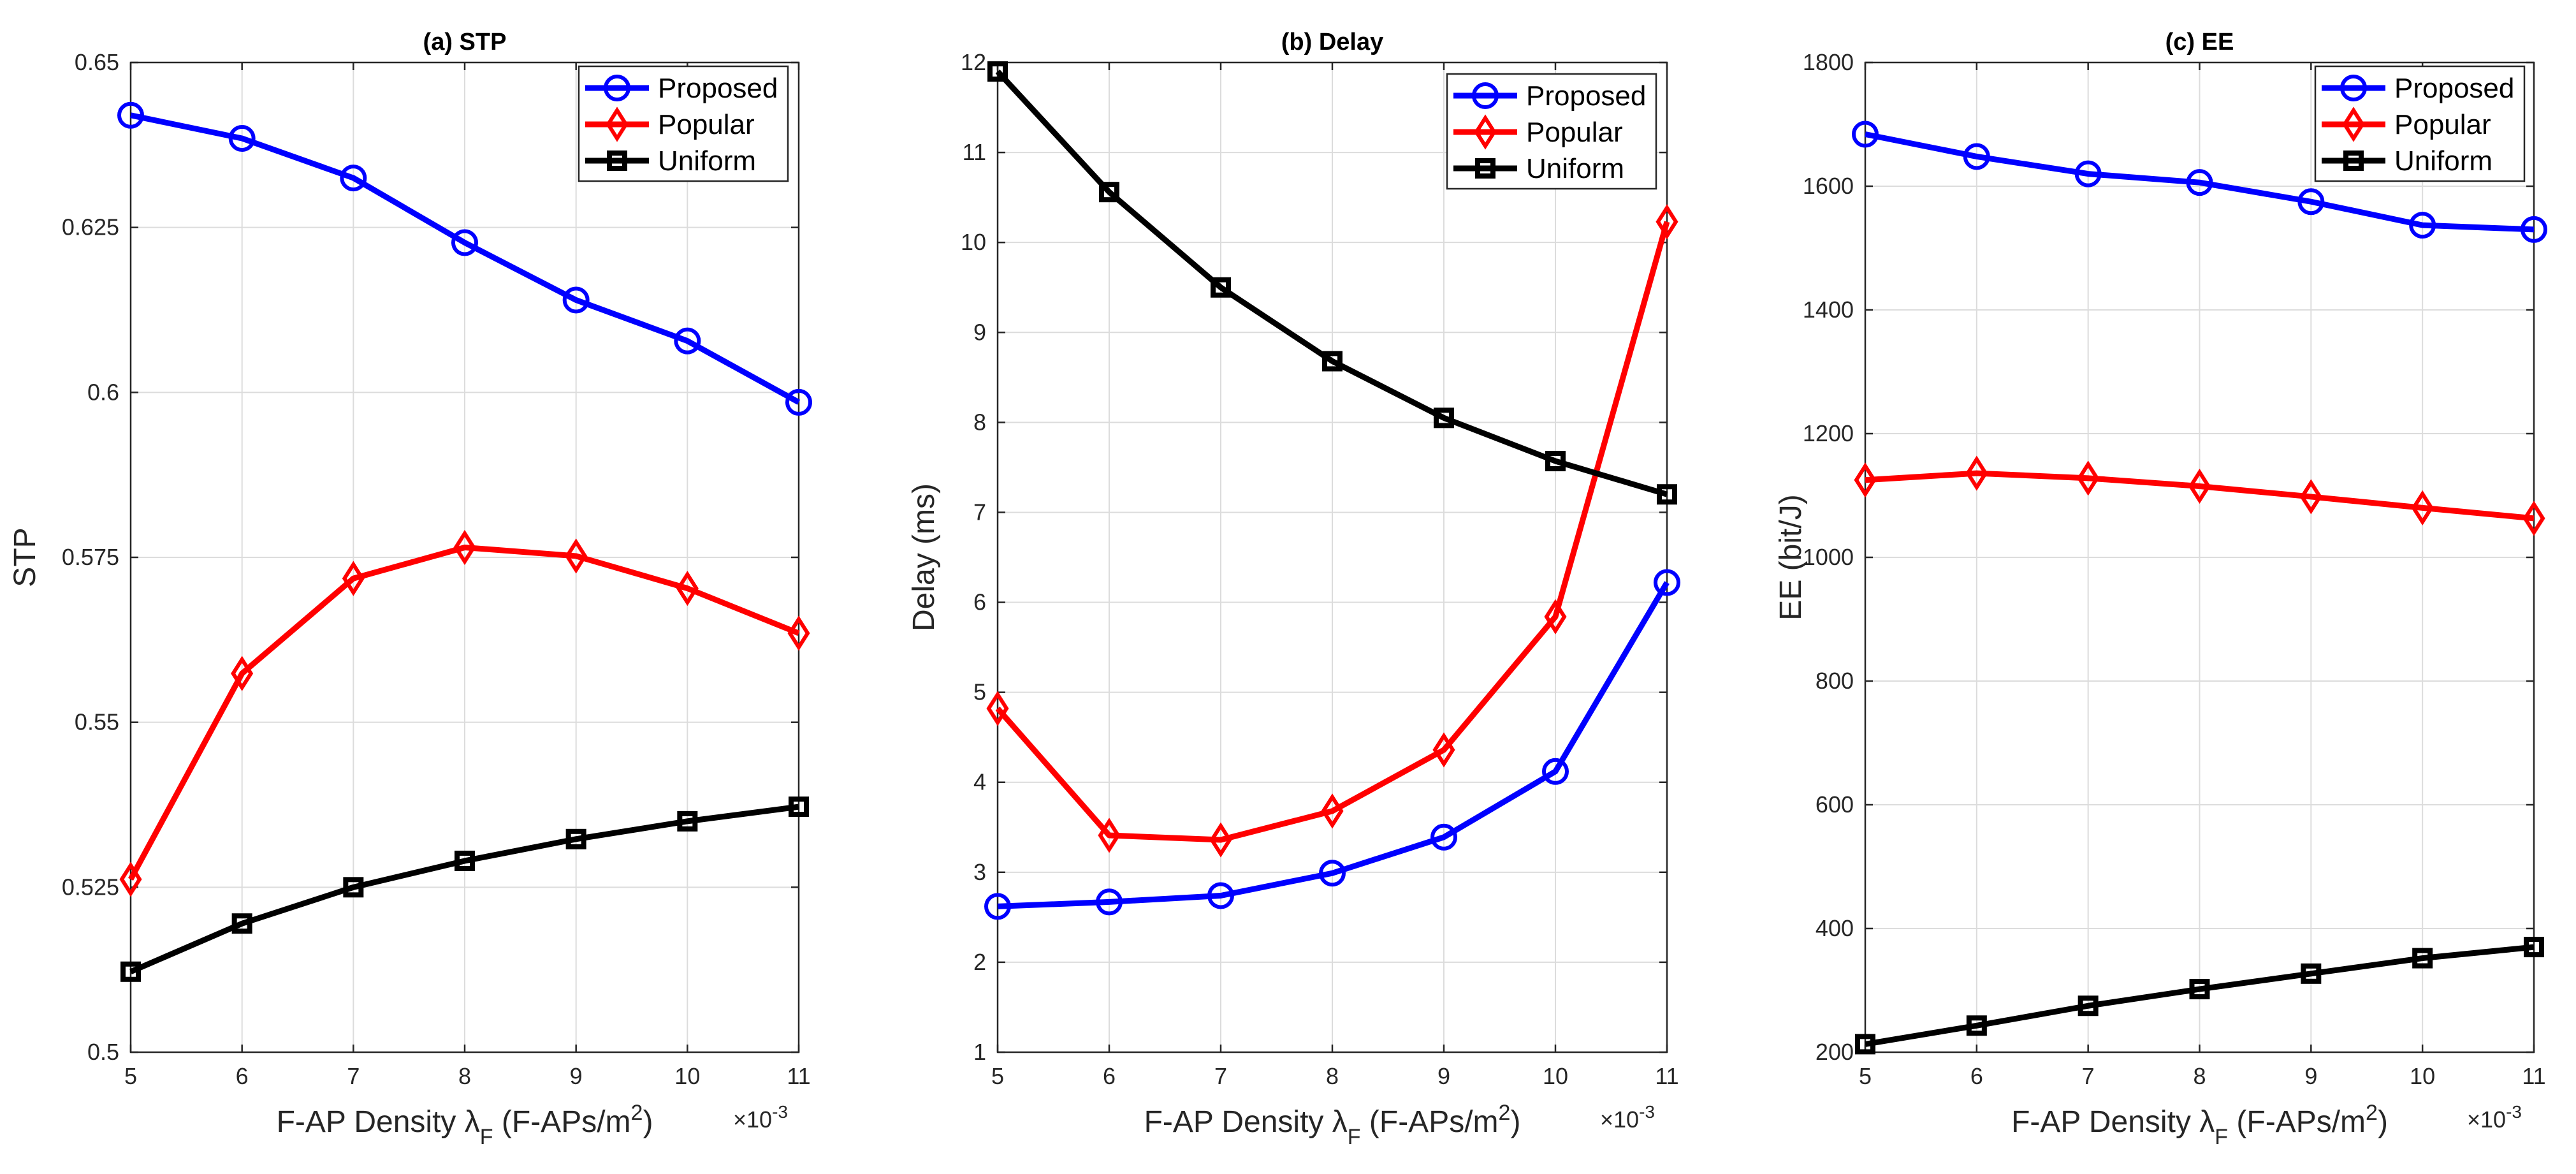 Image resolution: width=2576 pixels, height=1174 pixels. Describe the element at coordinates (1865, 1076) in the screenshot. I see `x-tick-label: 5` at that location.